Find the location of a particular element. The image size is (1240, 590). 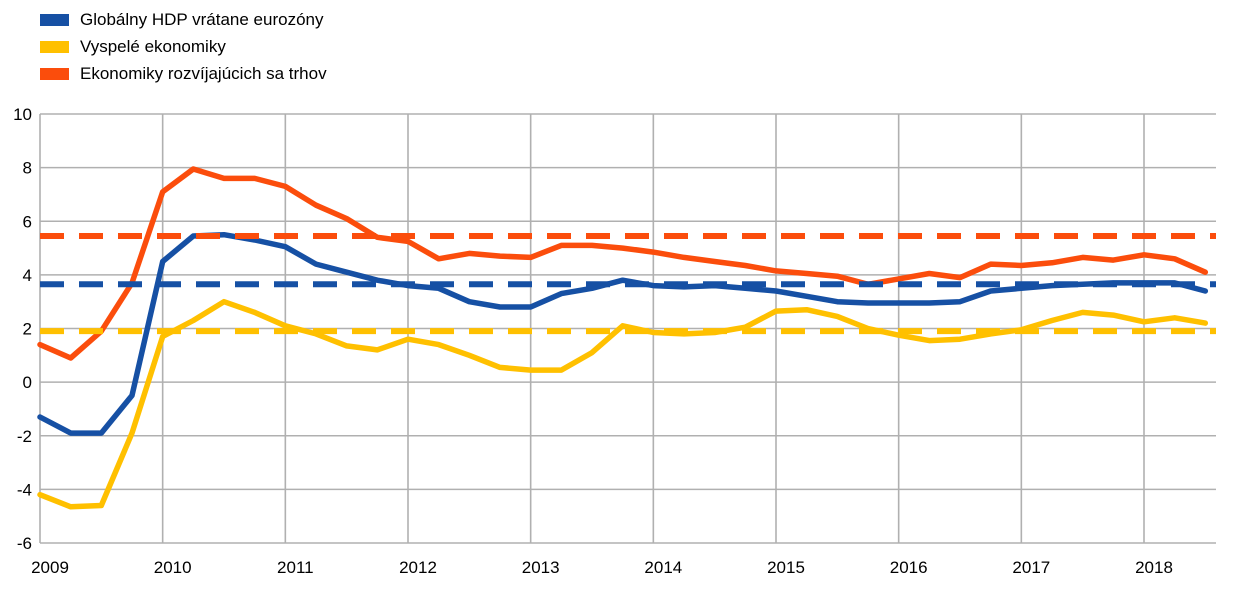

x-tick-label: 2011 is located at coordinates (295, 567).